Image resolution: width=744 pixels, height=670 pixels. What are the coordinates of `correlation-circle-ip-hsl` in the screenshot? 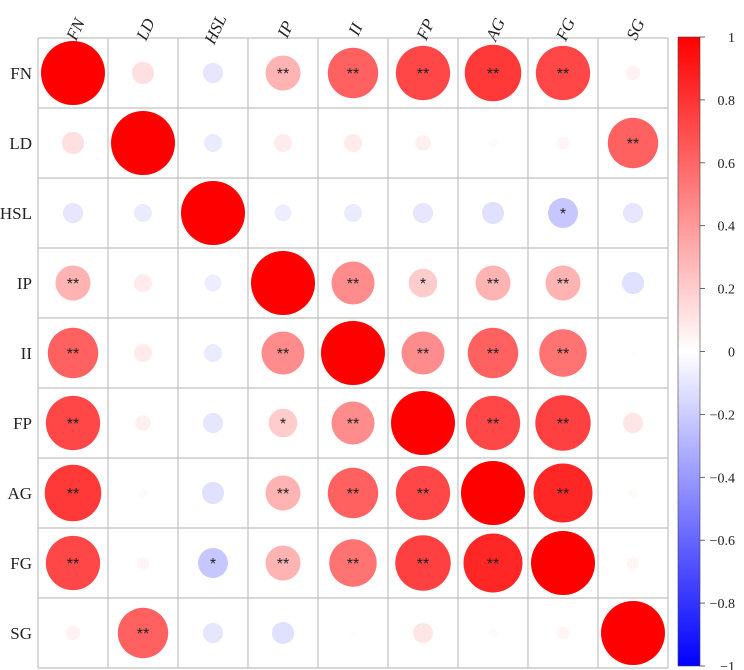 It's located at (213, 283).